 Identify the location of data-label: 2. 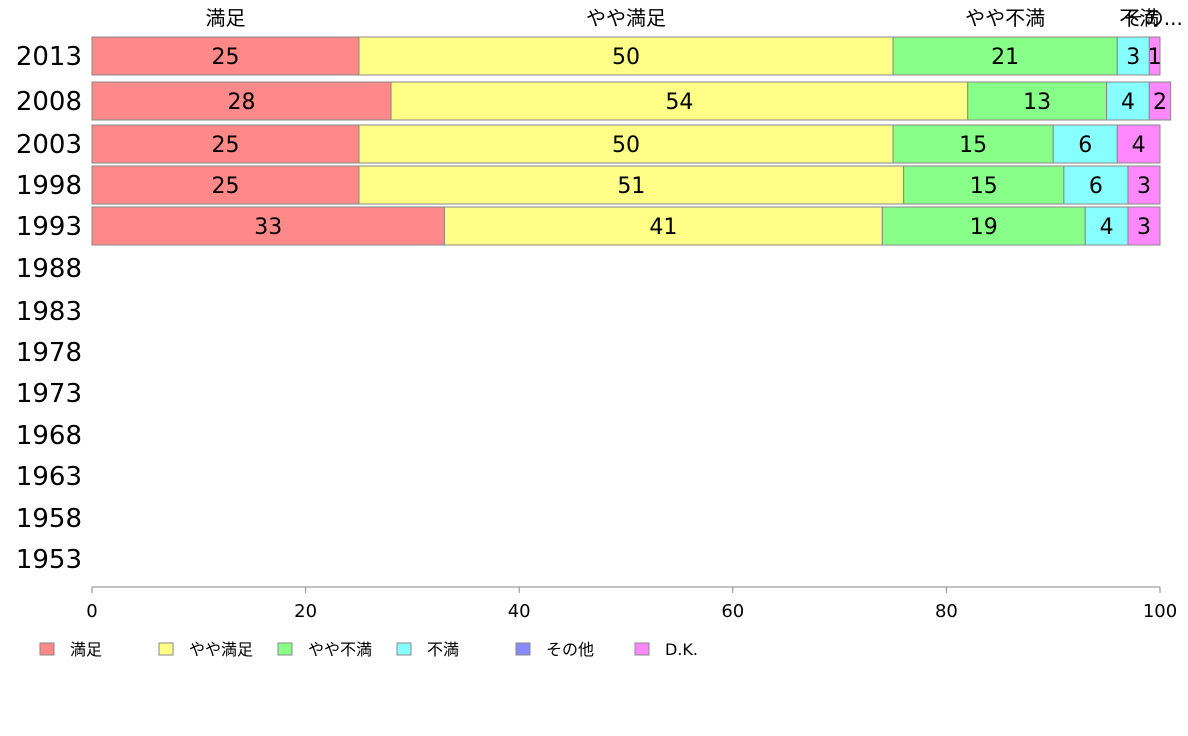
(1160, 102).